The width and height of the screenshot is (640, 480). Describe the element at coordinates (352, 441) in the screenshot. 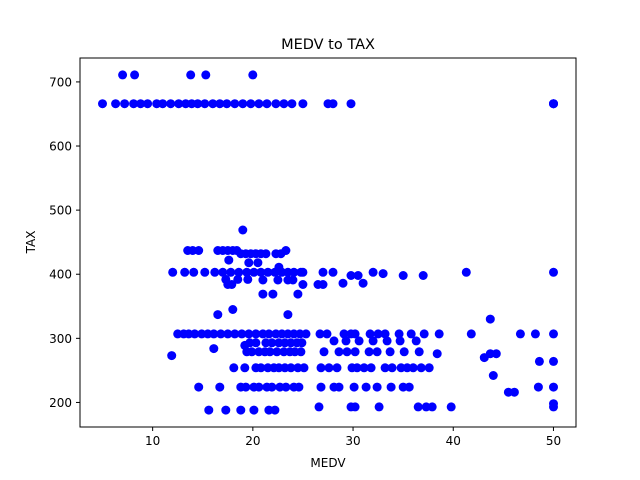

I see `x-tick-label: 30` at that location.